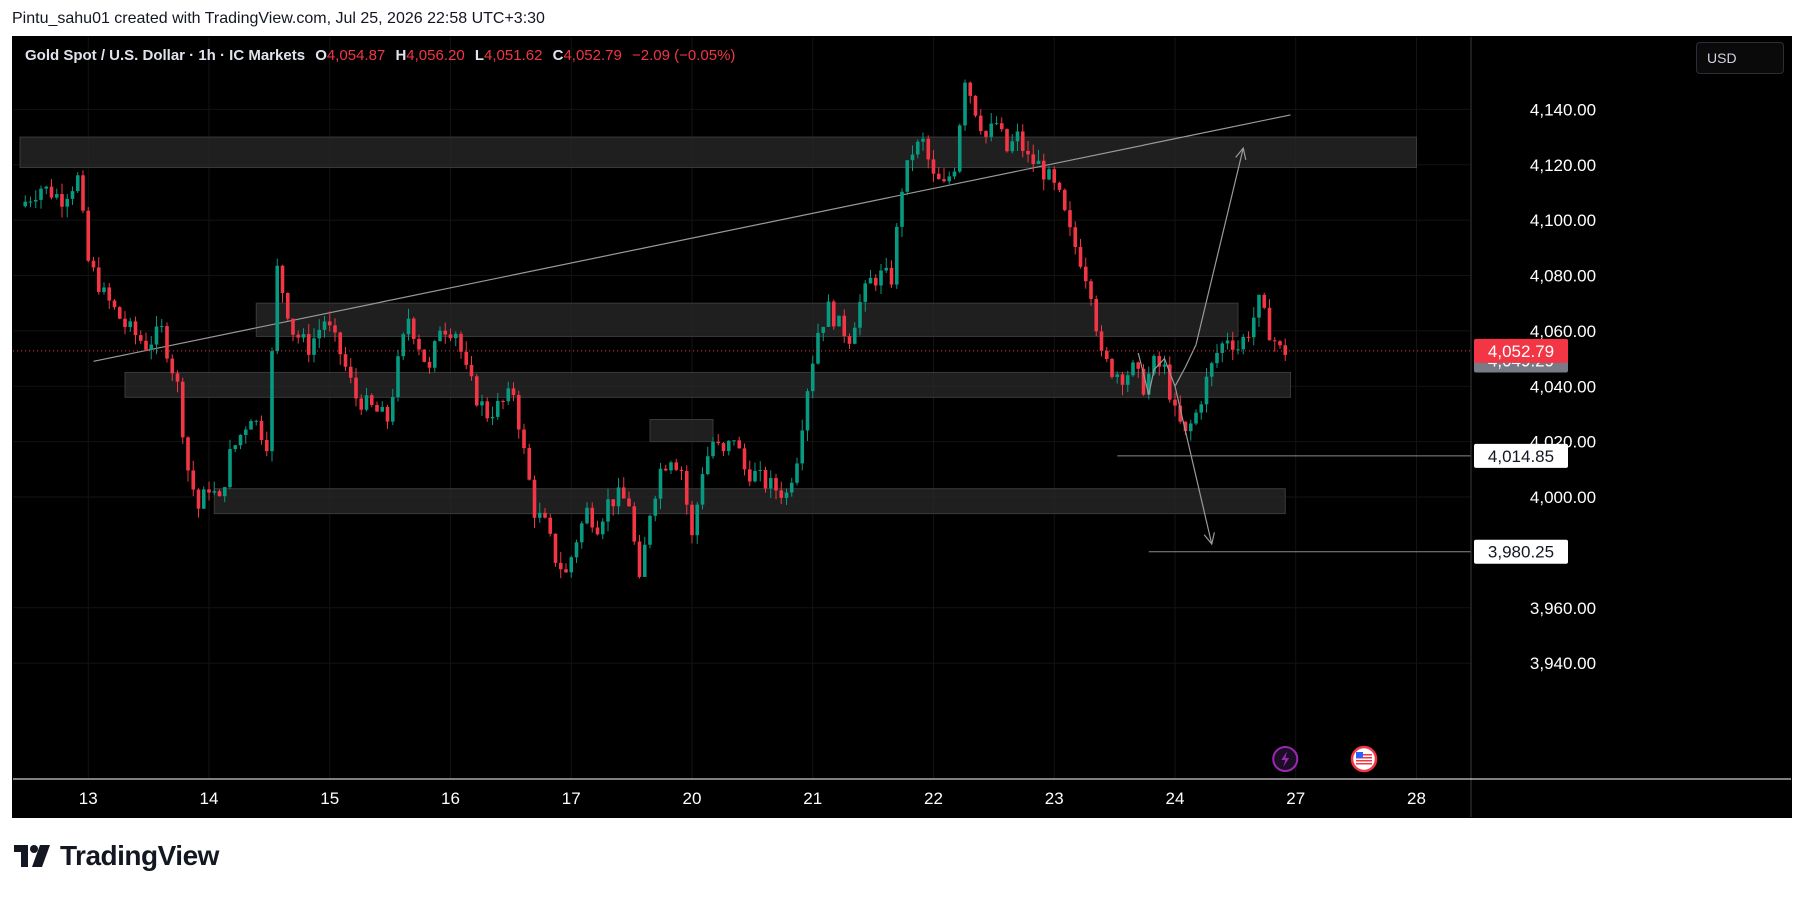 This screenshot has height=897, width=1803. I want to click on footer: TradingView, so click(116, 856).